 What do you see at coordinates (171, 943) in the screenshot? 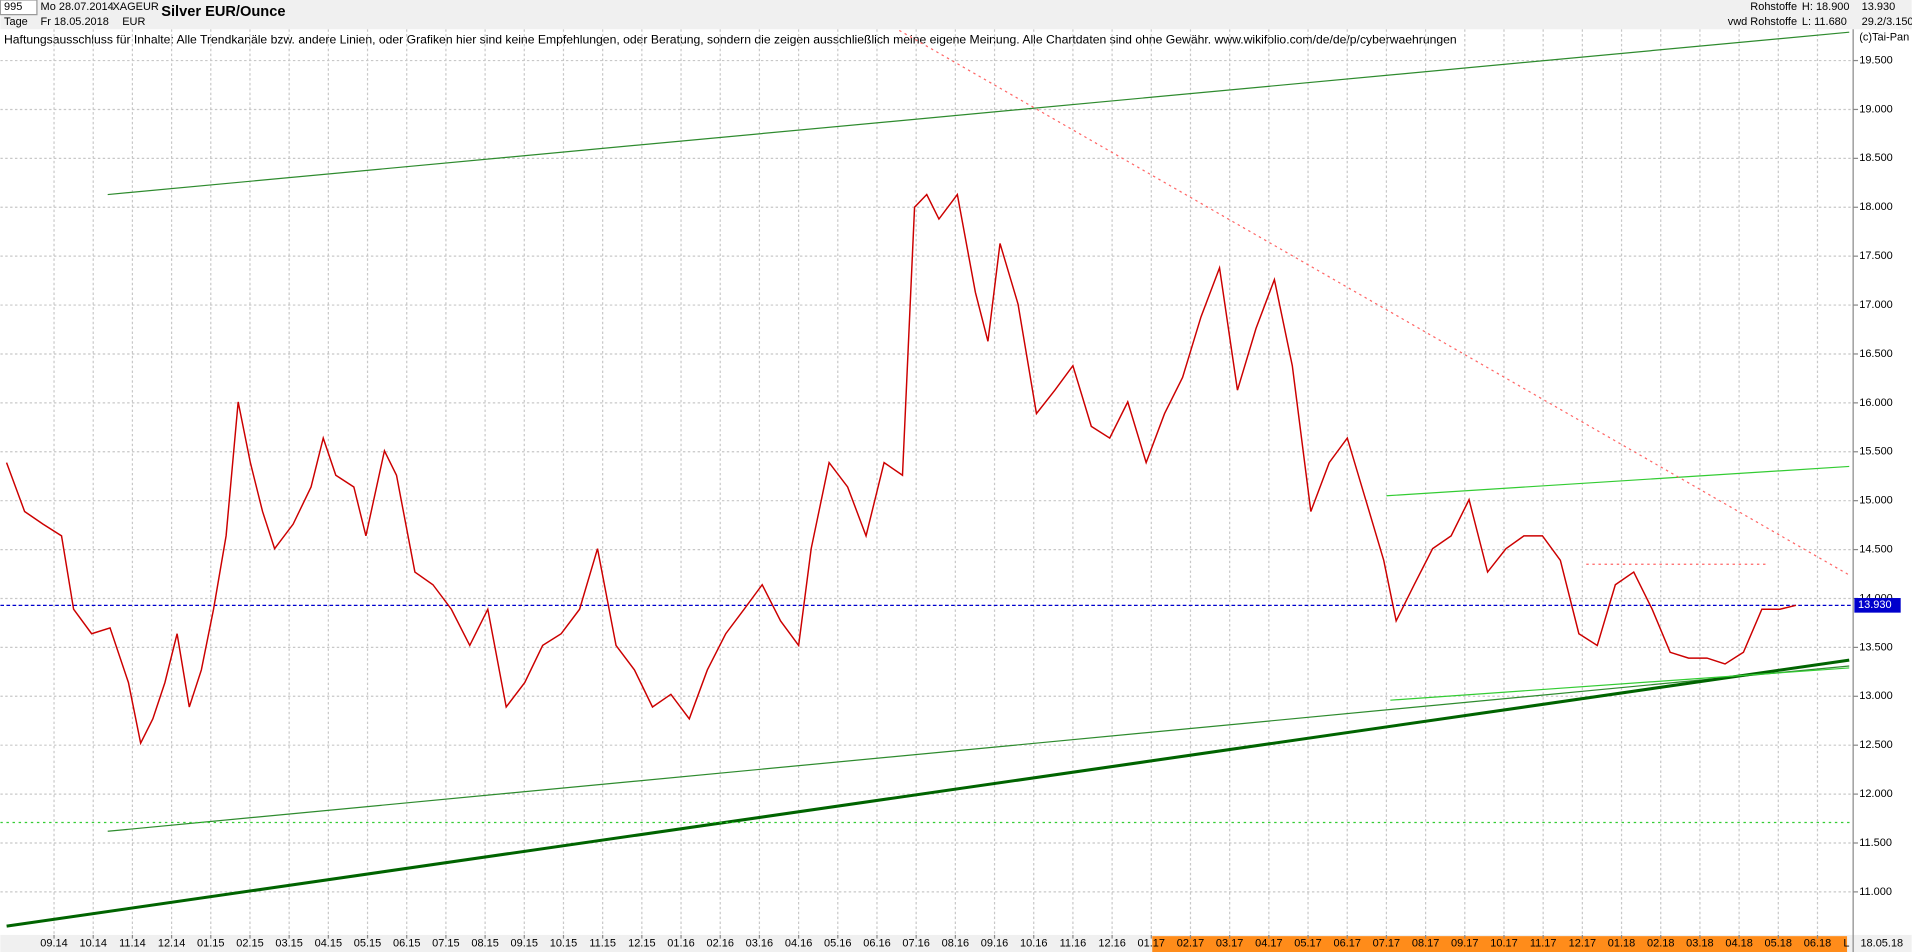
I see `x-tick-label: 12.14` at bounding box center [171, 943].